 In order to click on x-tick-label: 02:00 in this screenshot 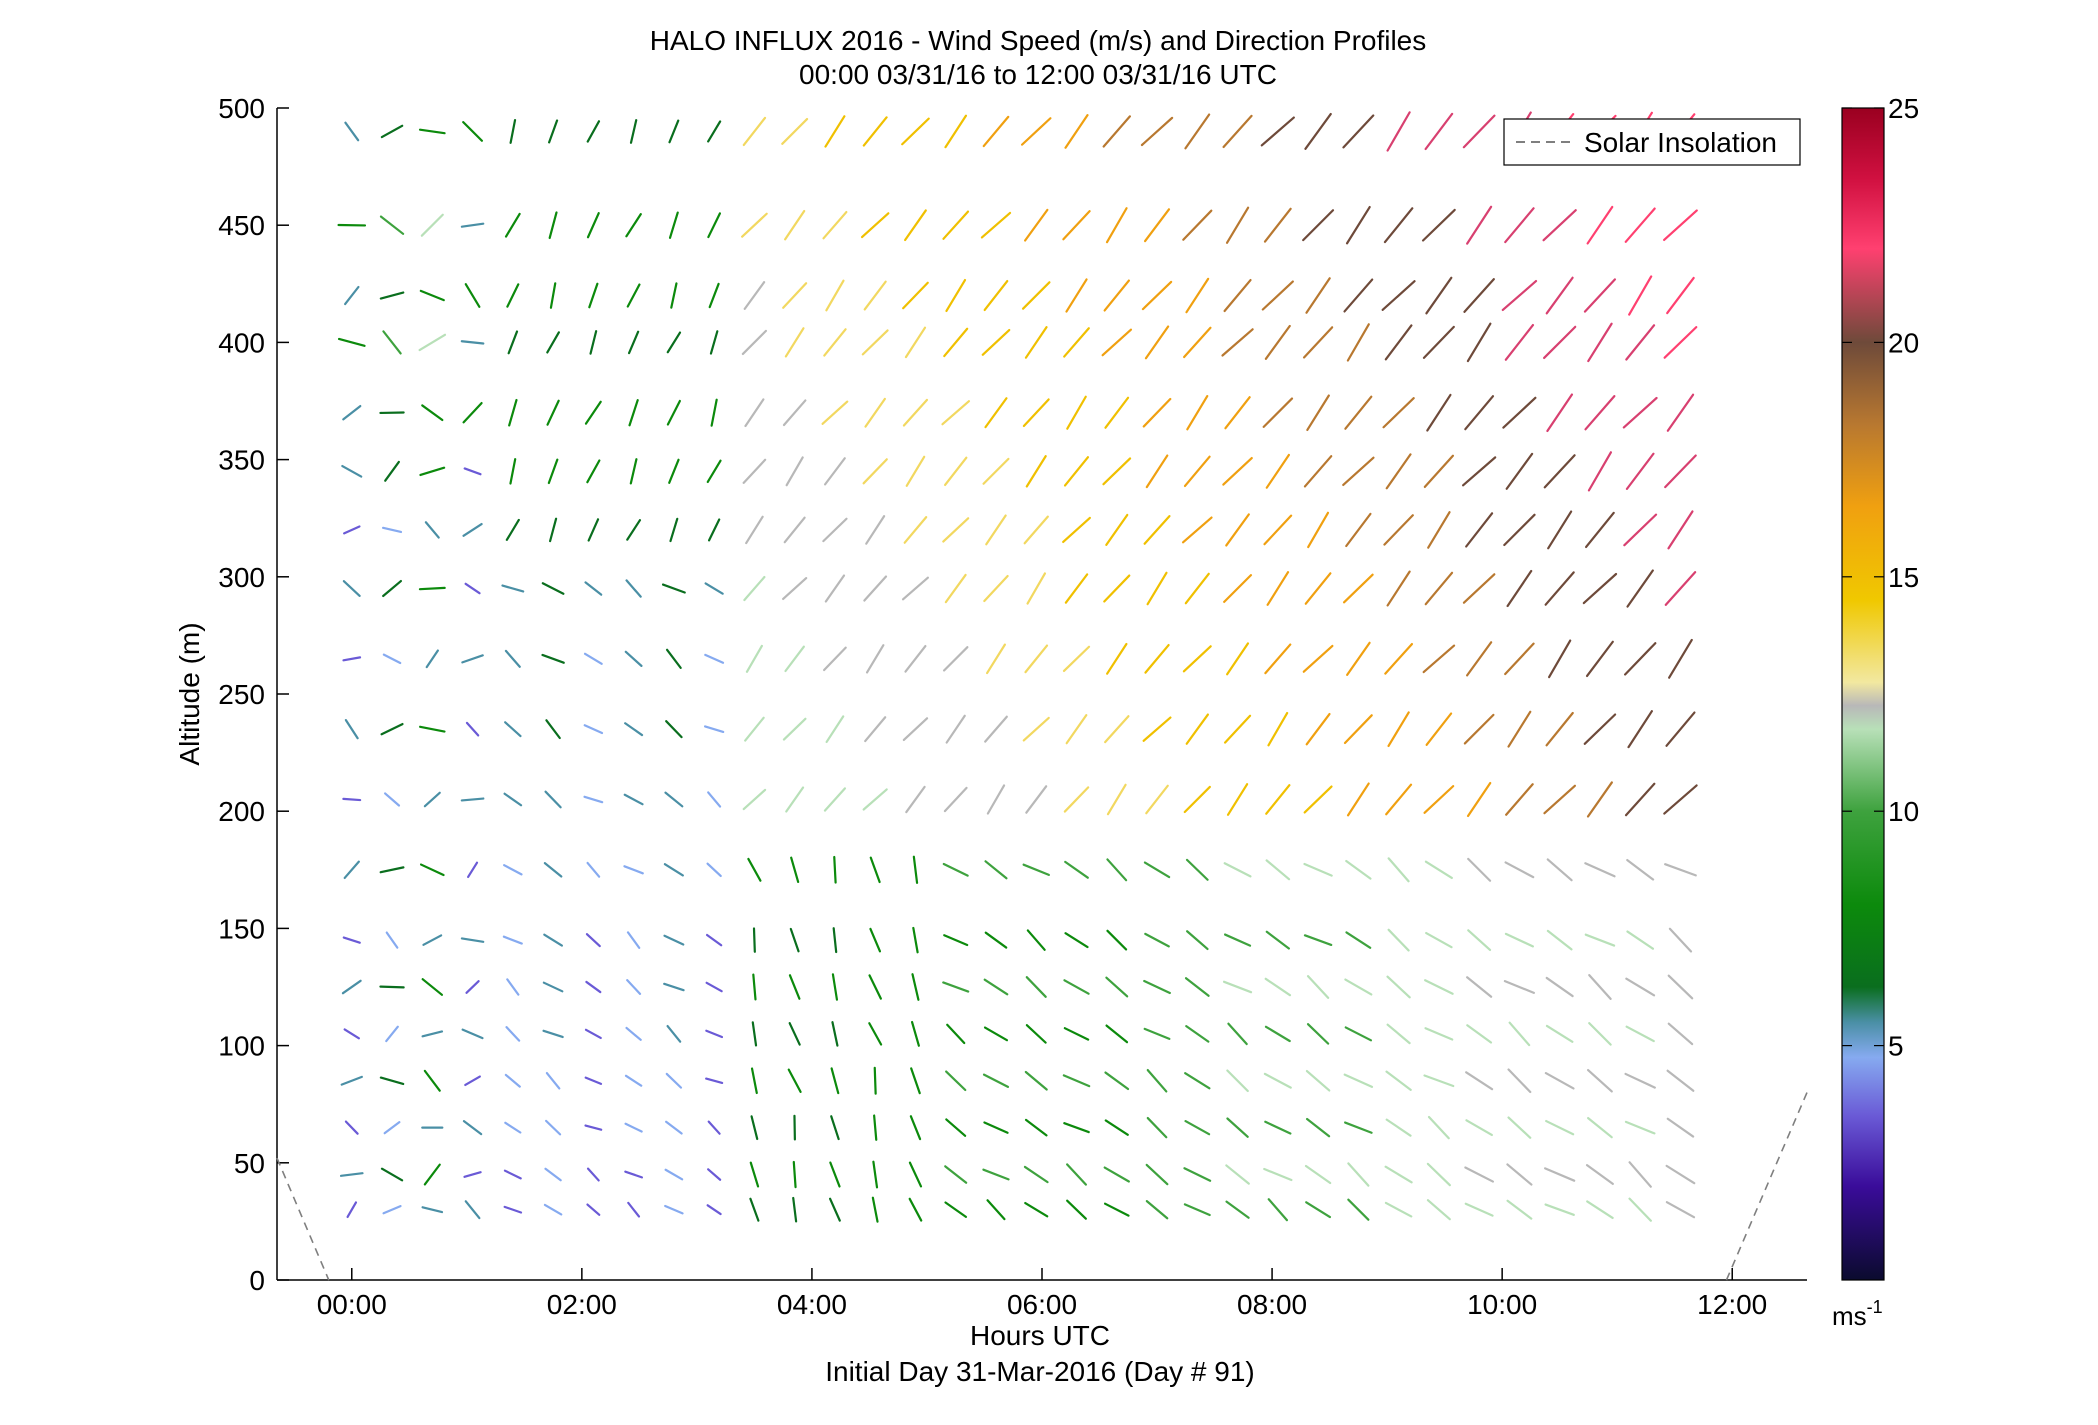, I will do `click(582, 1304)`.